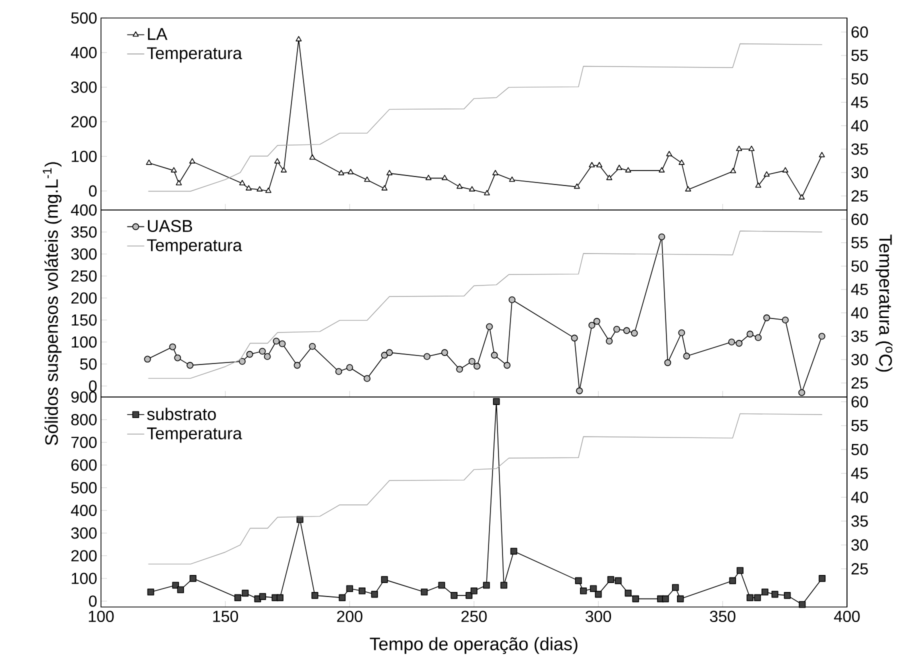 The height and width of the screenshot is (662, 919). What do you see at coordinates (860, 402) in the screenshot?
I see `y2-tick-label: 60` at bounding box center [860, 402].